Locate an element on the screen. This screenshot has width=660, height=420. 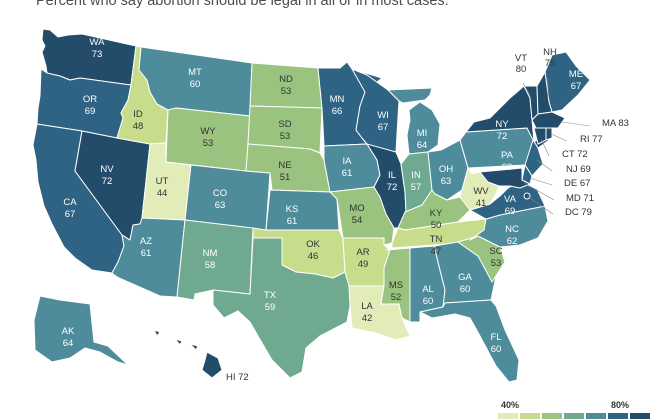
state-label-al: AL 60 is located at coordinates (428, 295).